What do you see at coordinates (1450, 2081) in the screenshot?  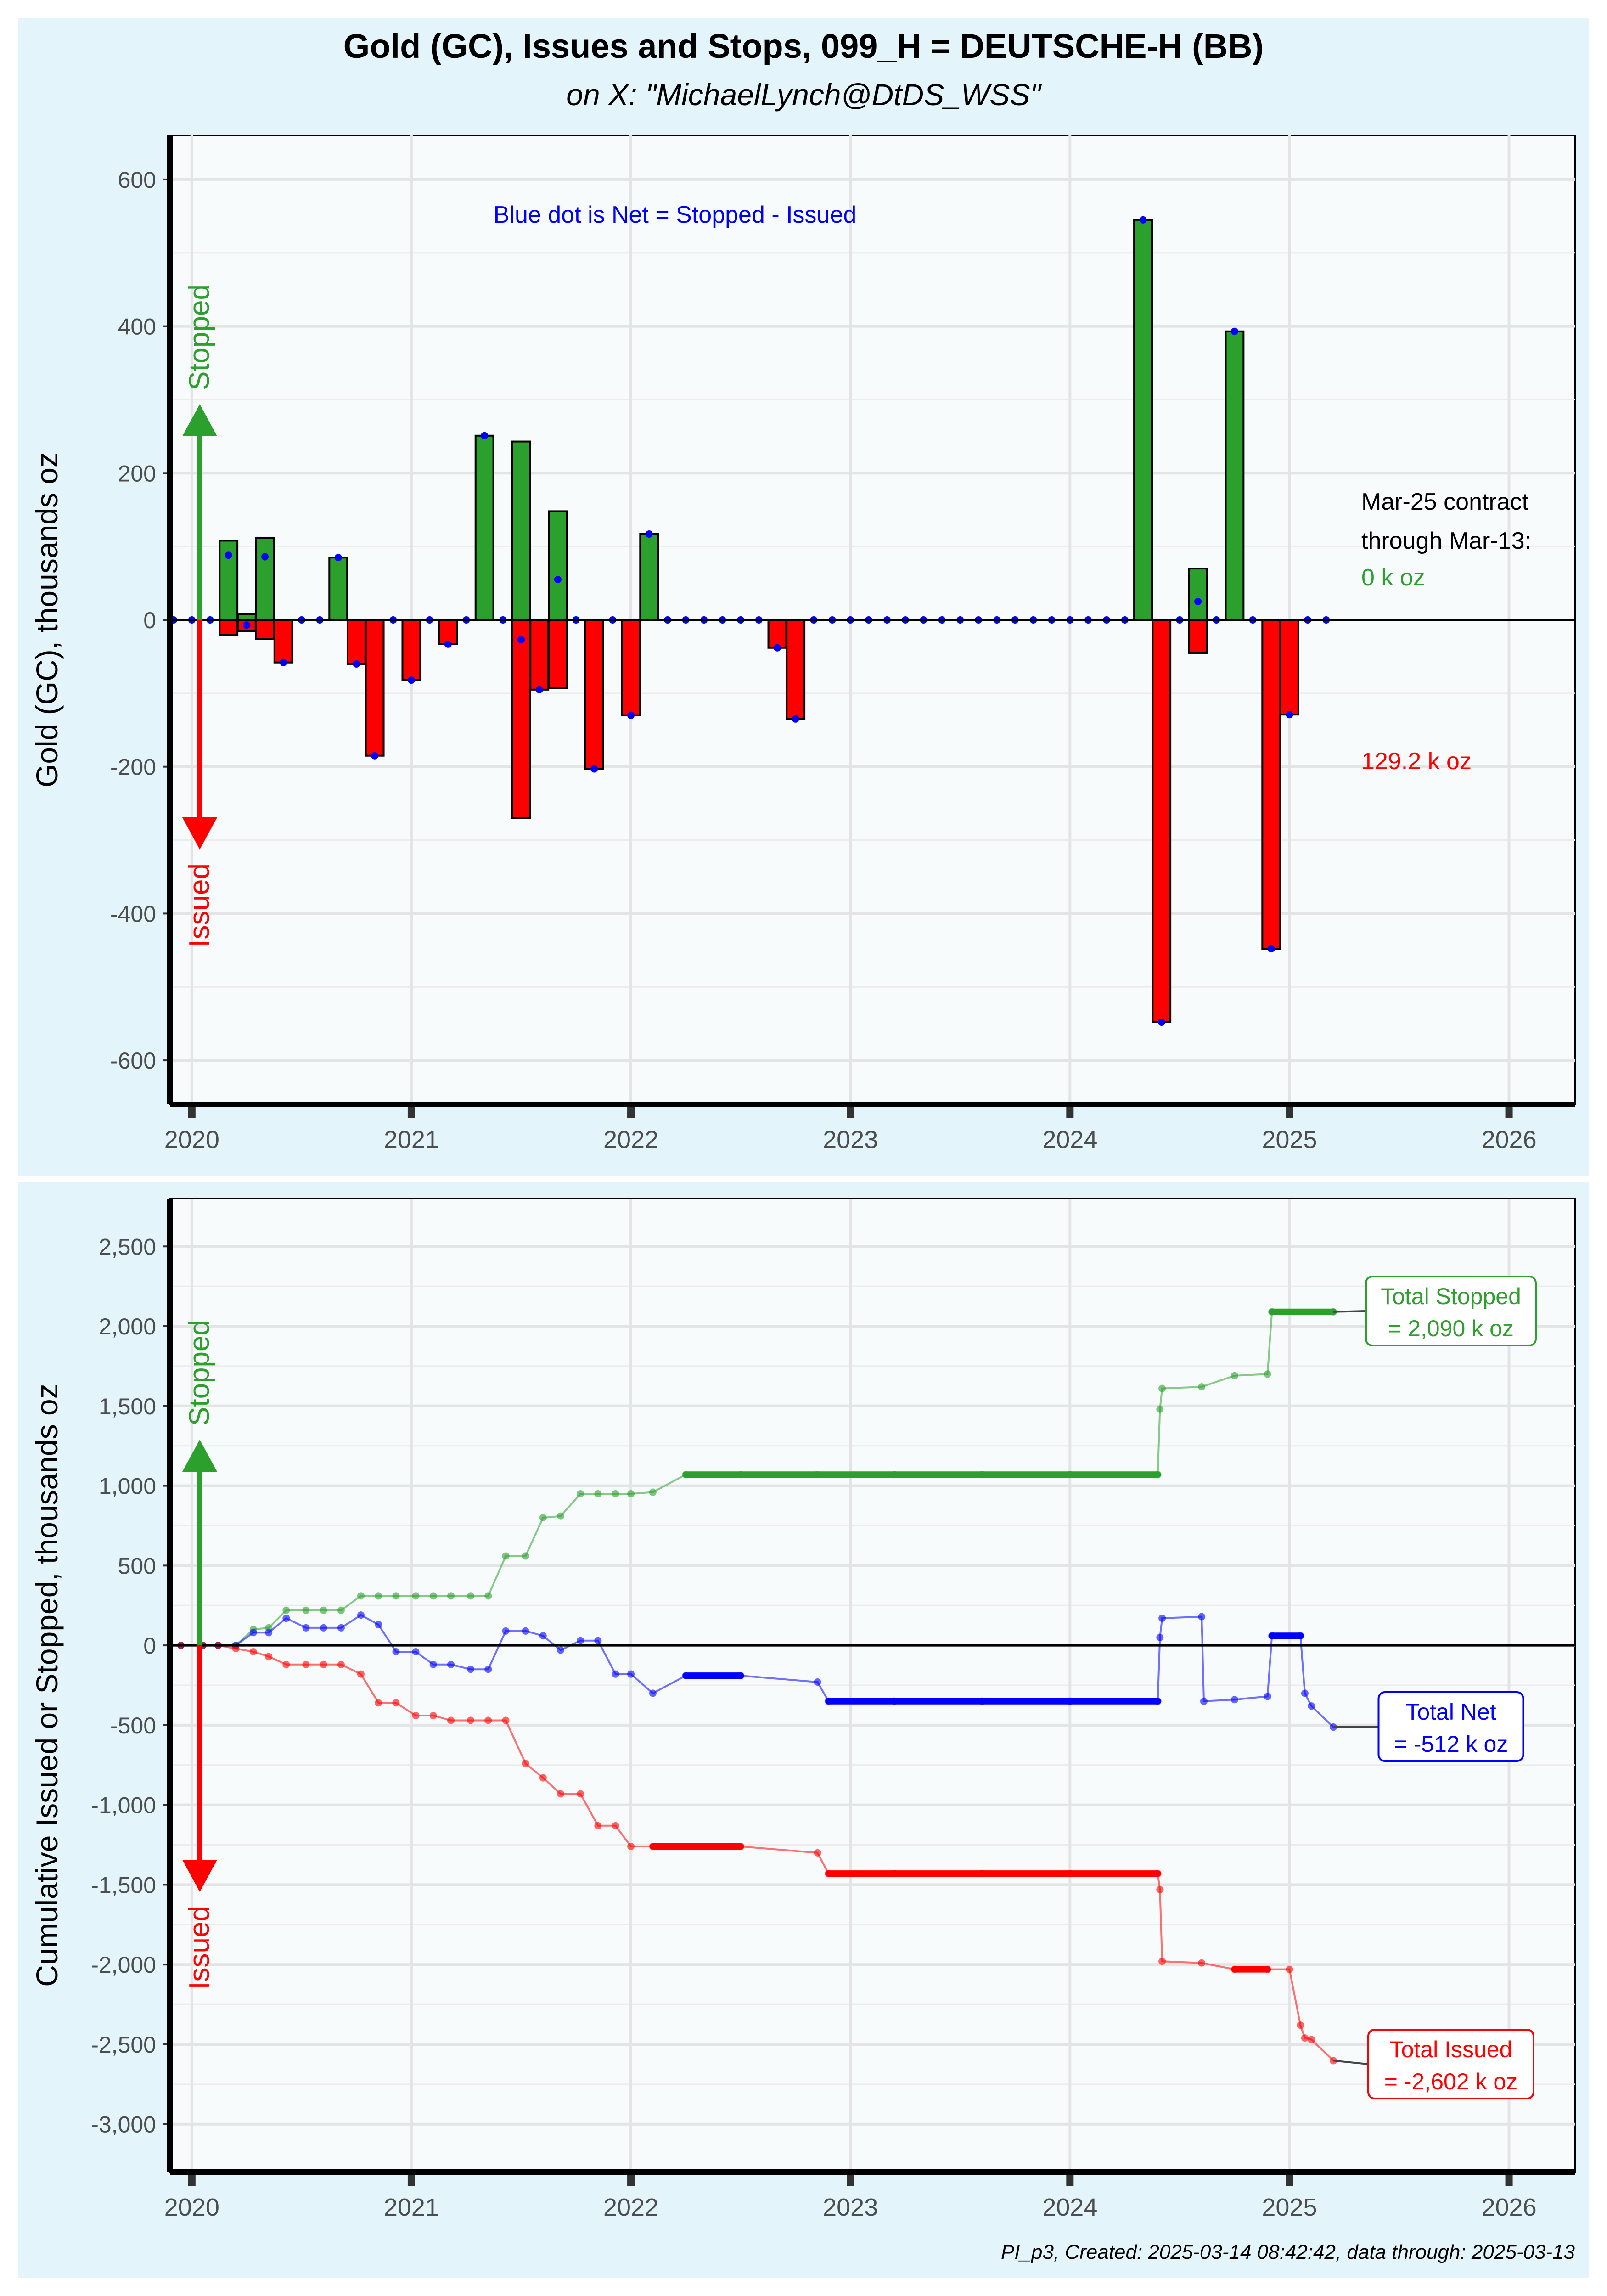 I see `series-label-total: = -2,602 k oz` at bounding box center [1450, 2081].